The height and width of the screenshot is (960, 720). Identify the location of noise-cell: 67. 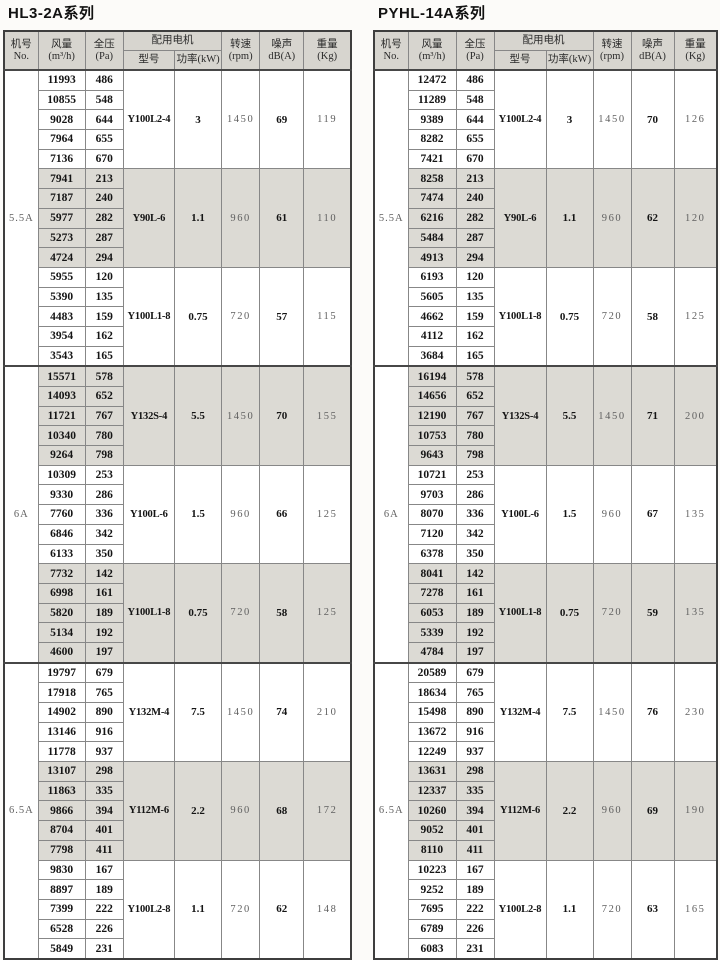
(652, 514).